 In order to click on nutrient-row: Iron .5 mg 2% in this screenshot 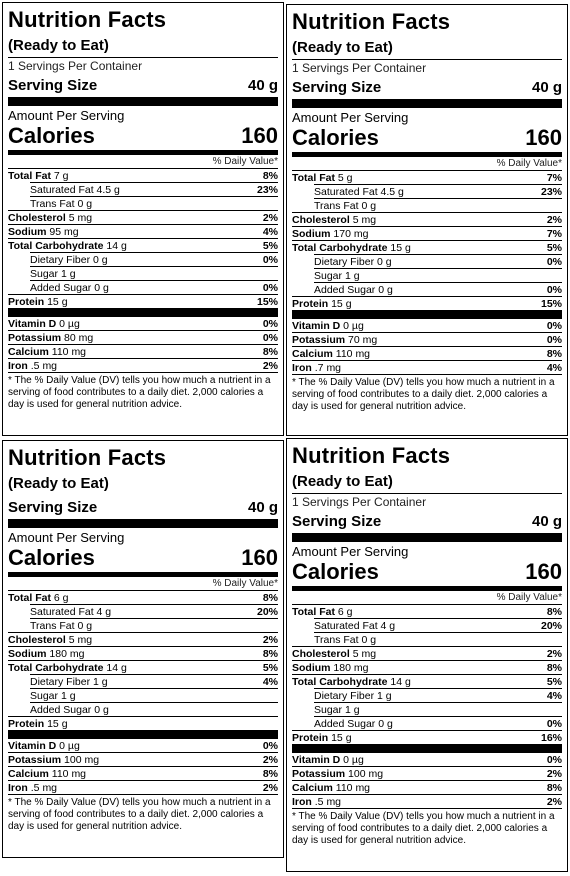, I will do `click(143, 787)`.